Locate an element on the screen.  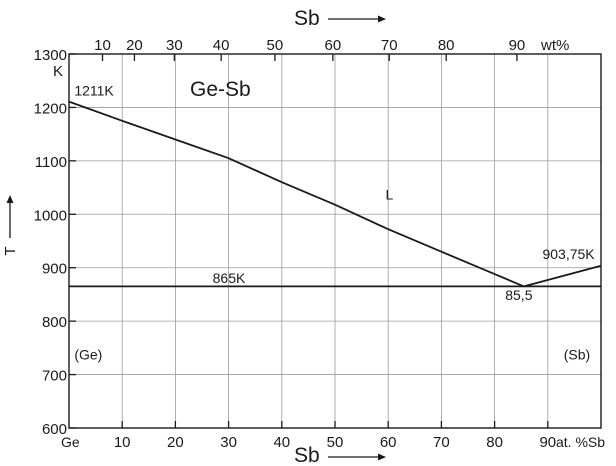
x-tick-label-top: 10 is located at coordinates (102, 45).